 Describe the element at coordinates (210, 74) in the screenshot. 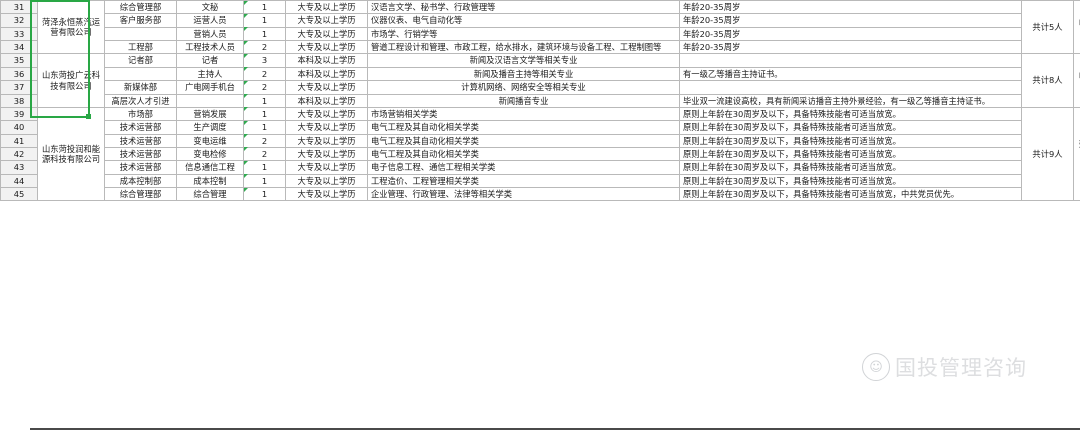

I see `position-cell: 主持人` at that location.